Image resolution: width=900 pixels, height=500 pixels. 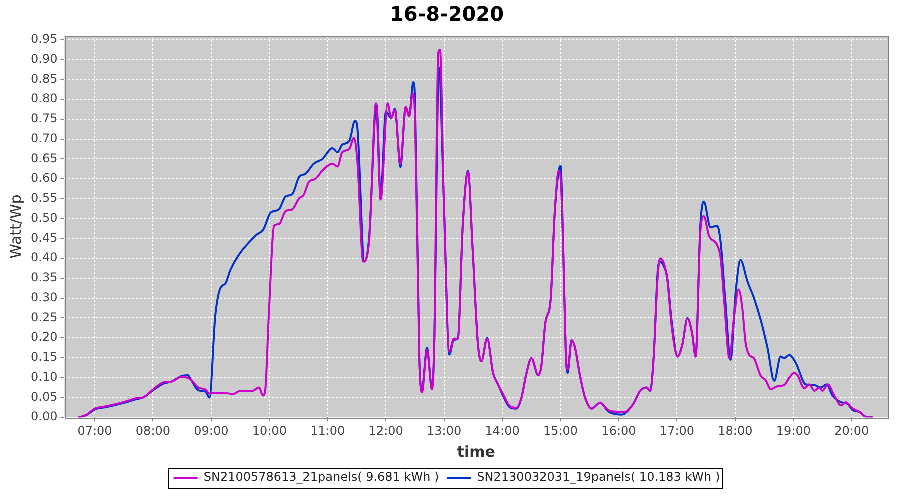 I want to click on y-tick-label: 0.75, so click(x=44, y=119).